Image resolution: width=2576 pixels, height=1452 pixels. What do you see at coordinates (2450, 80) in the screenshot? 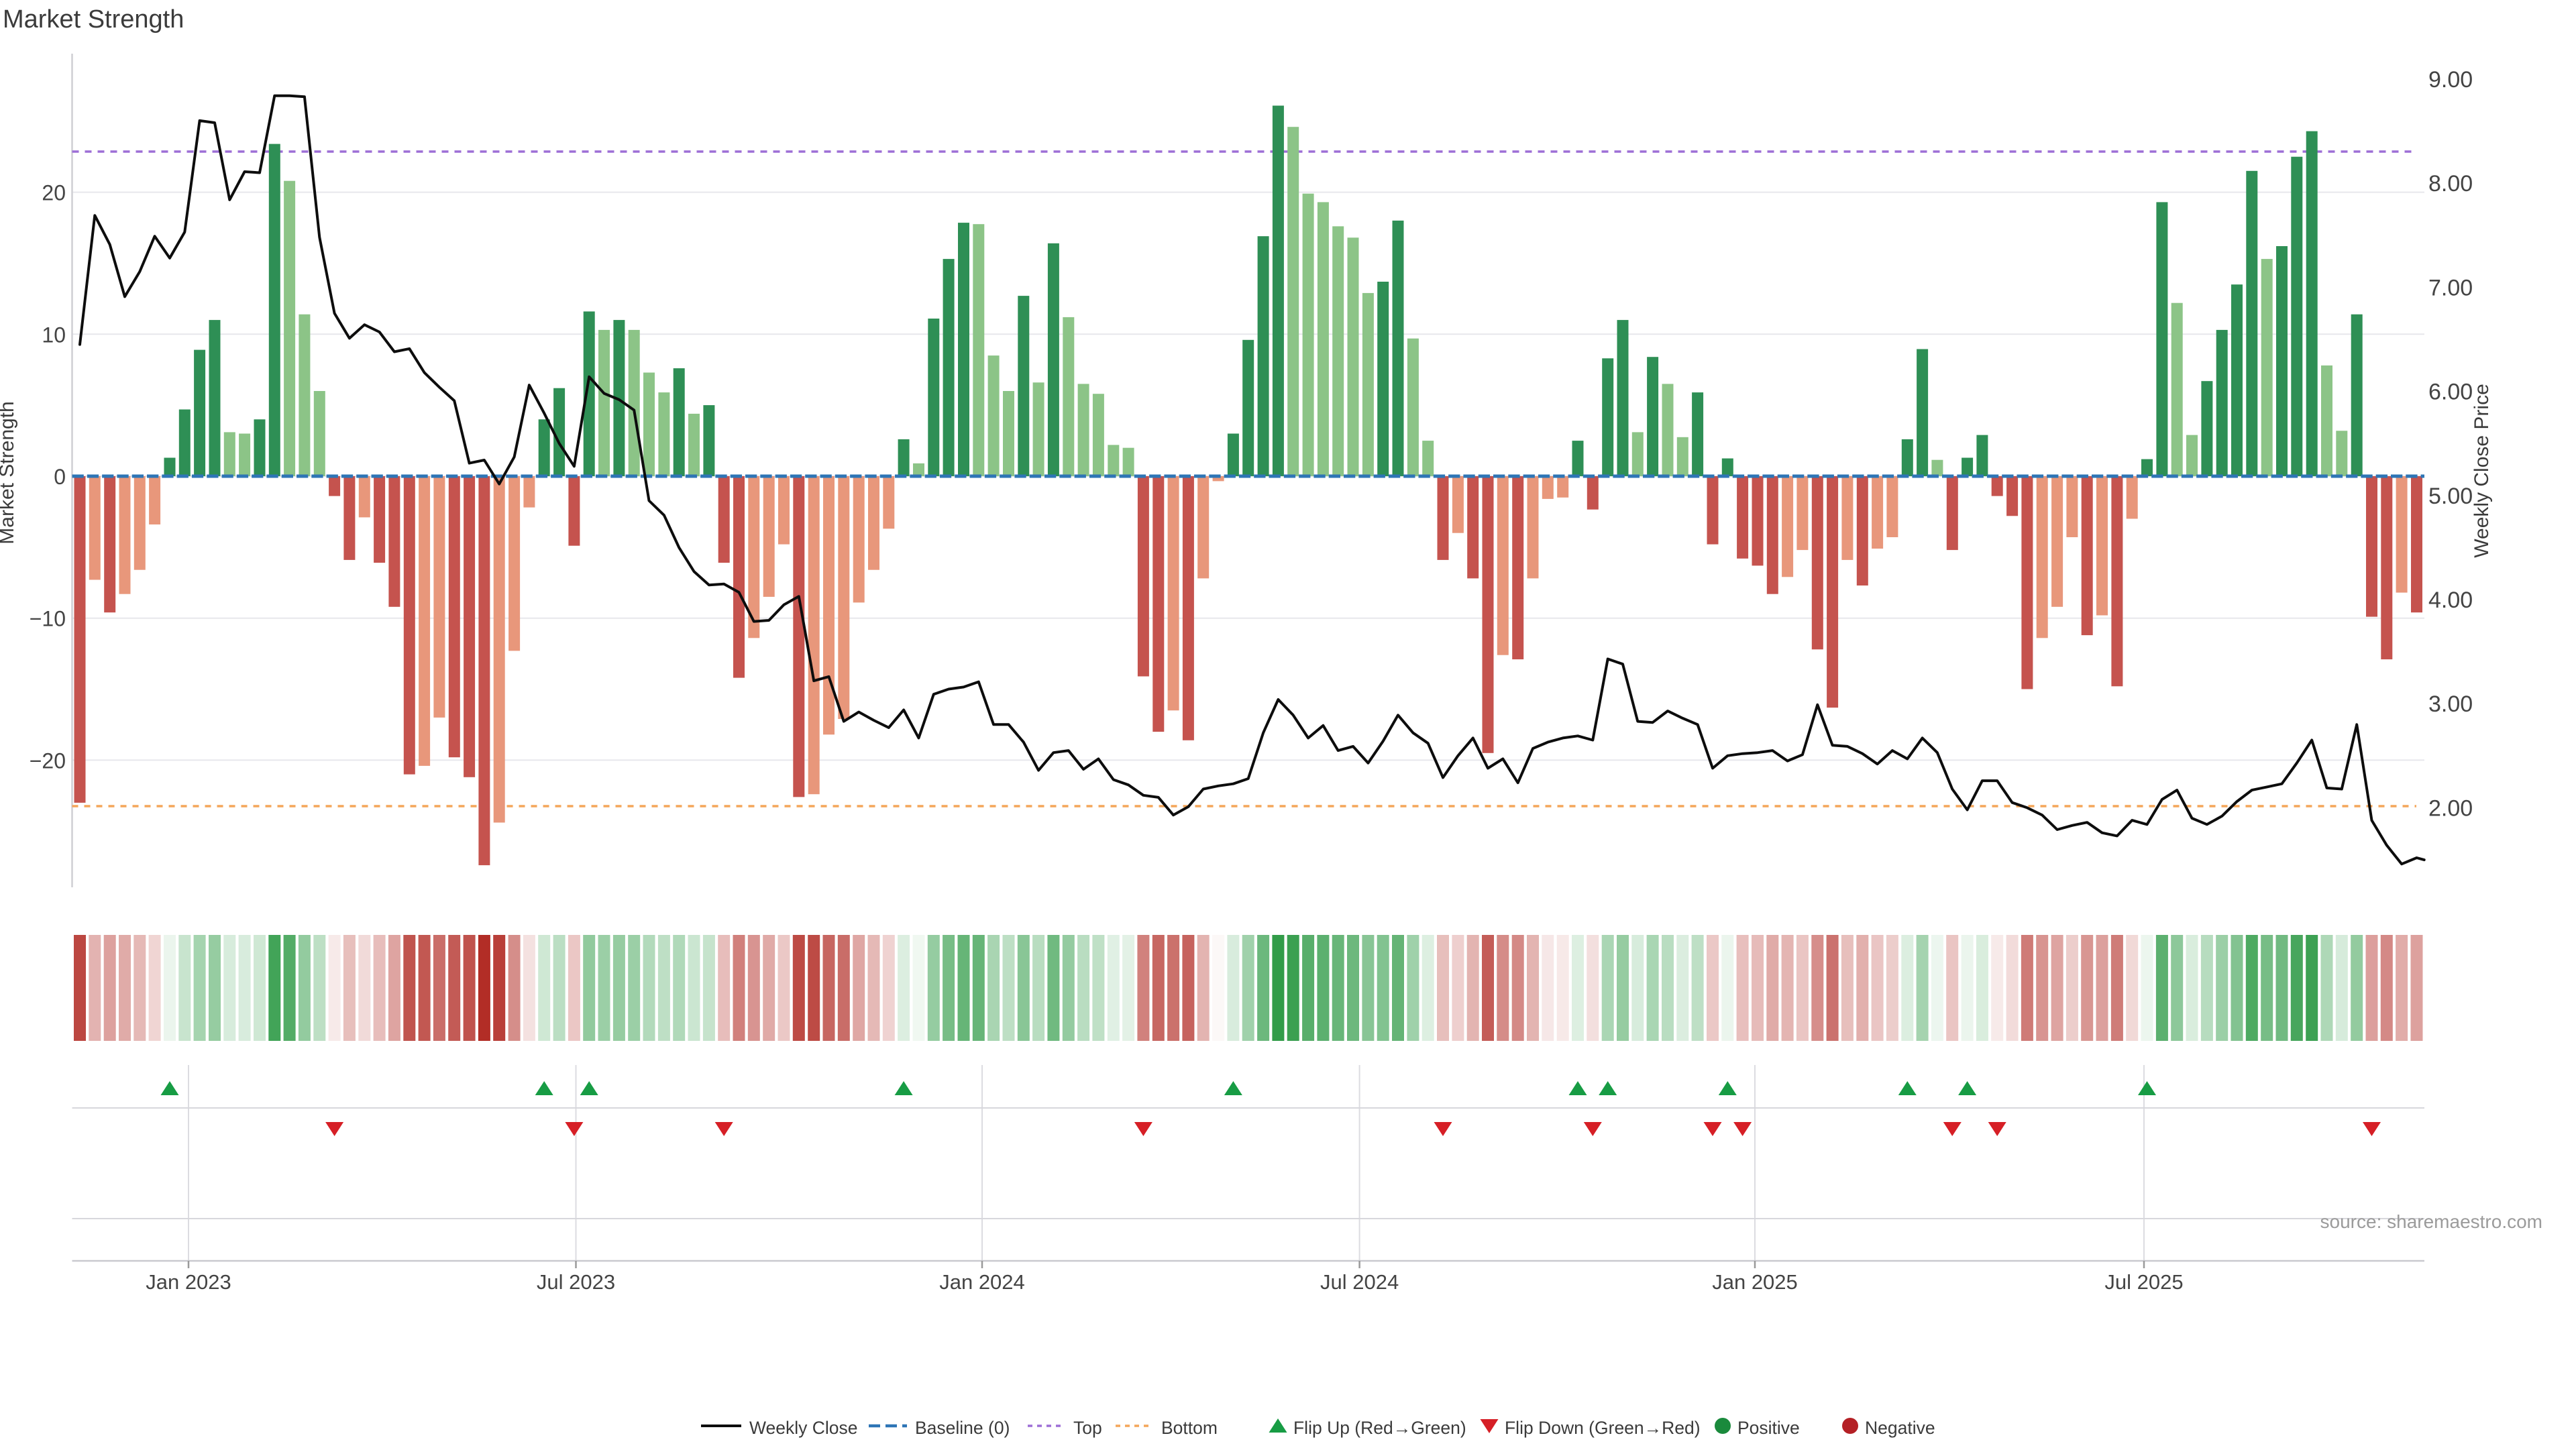
I see `svg-text: 9.00` at bounding box center [2450, 80].